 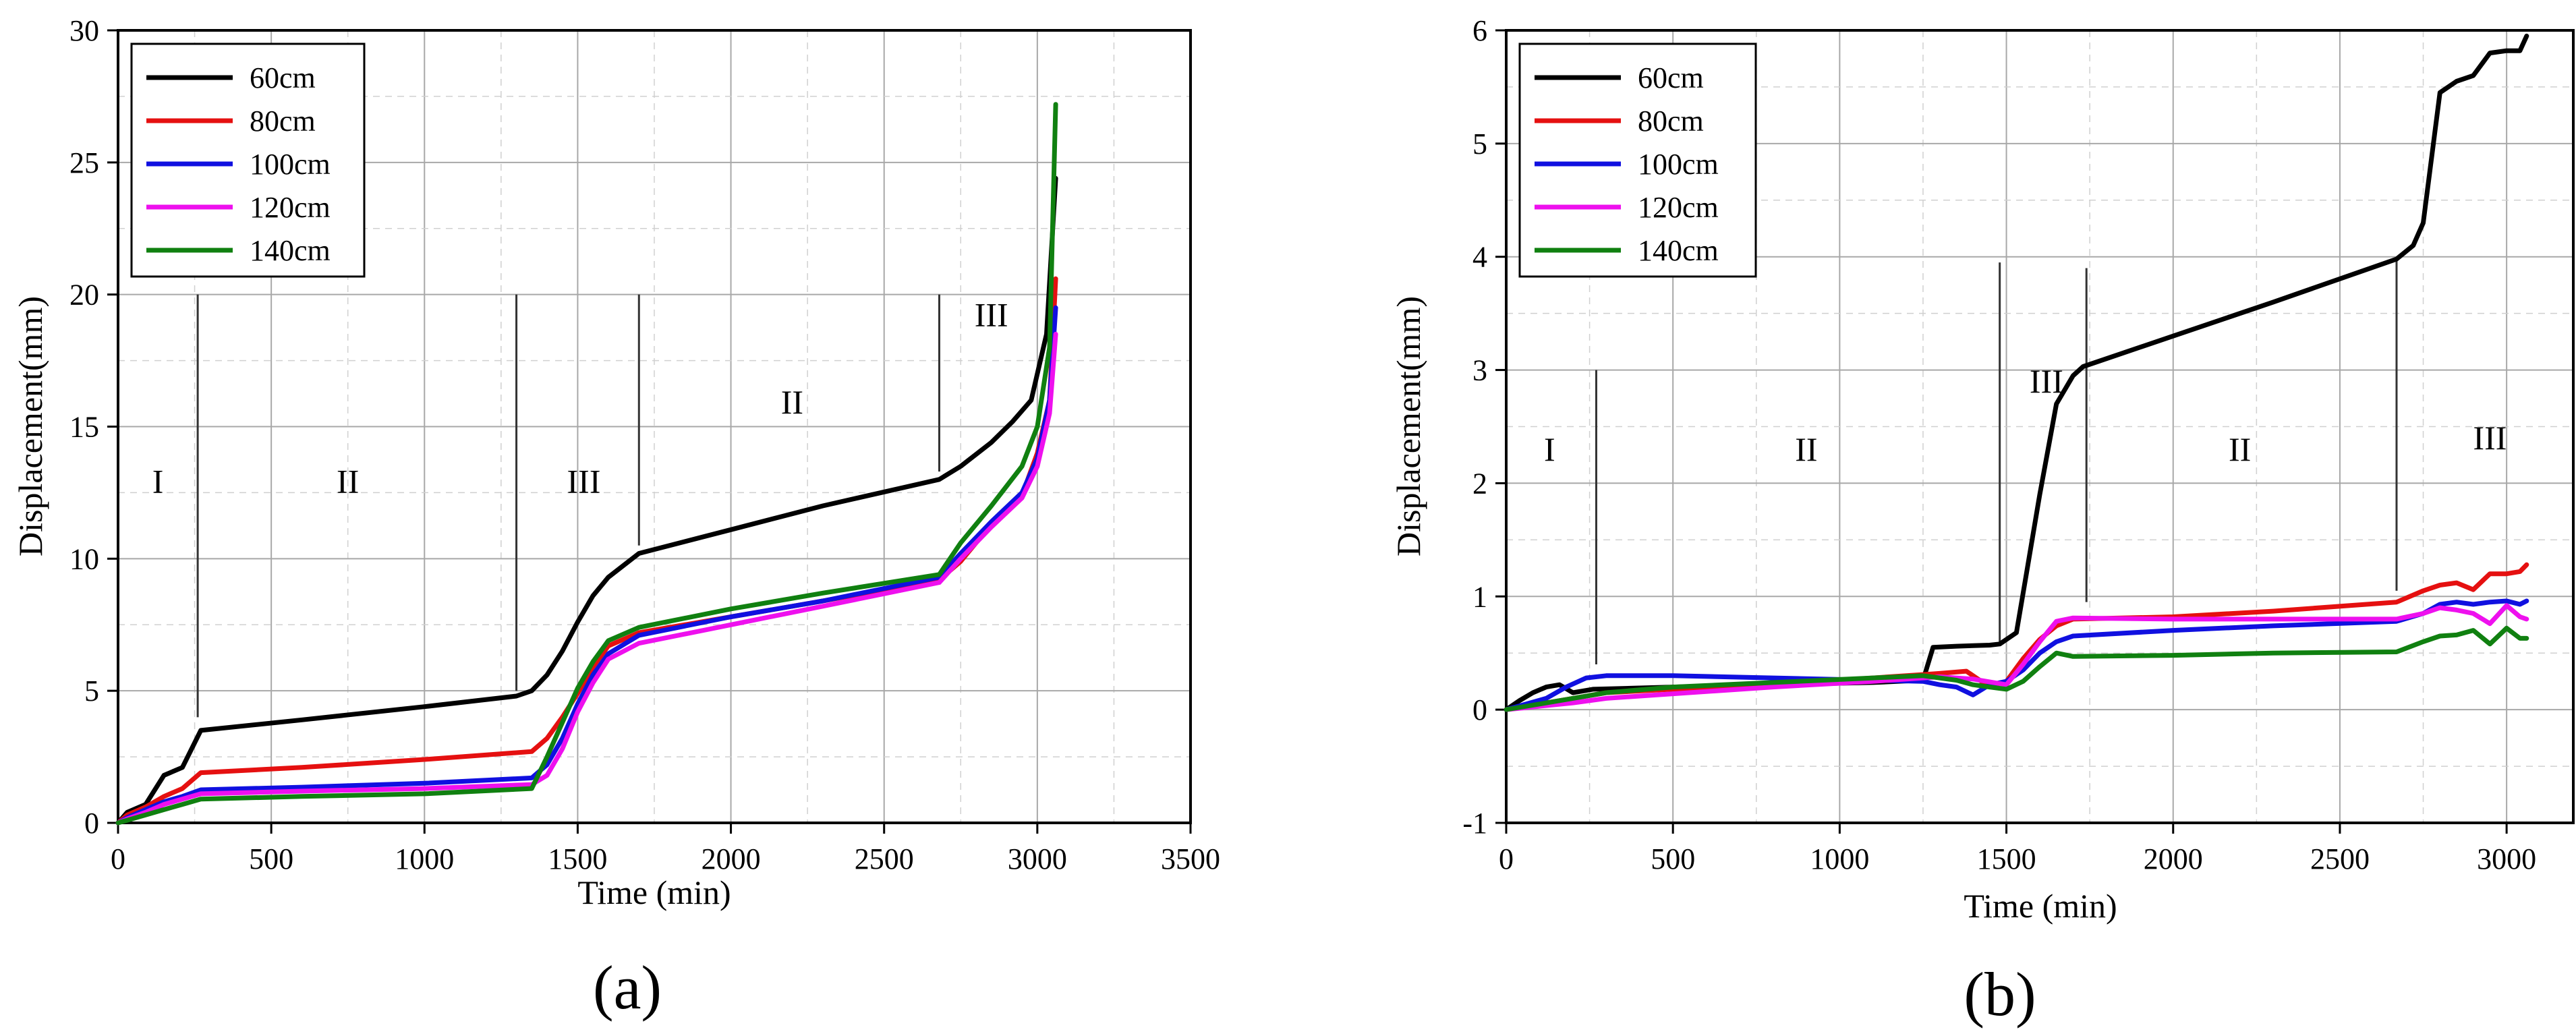 I want to click on y-axis-label-b: Displacement(mm), so click(x=1408, y=426).